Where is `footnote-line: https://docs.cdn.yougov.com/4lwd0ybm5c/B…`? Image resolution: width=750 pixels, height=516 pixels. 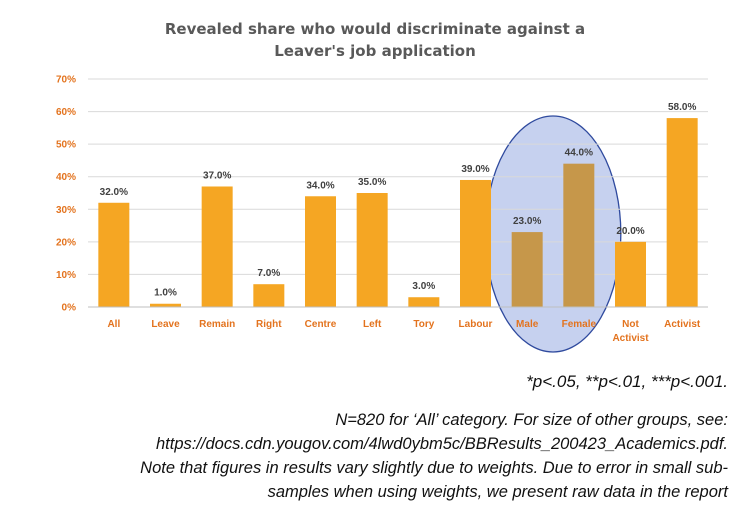
footnote-line: https://docs.cdn.yougov.com/4lwd0ybm5c/B… is located at coordinates (441, 444).